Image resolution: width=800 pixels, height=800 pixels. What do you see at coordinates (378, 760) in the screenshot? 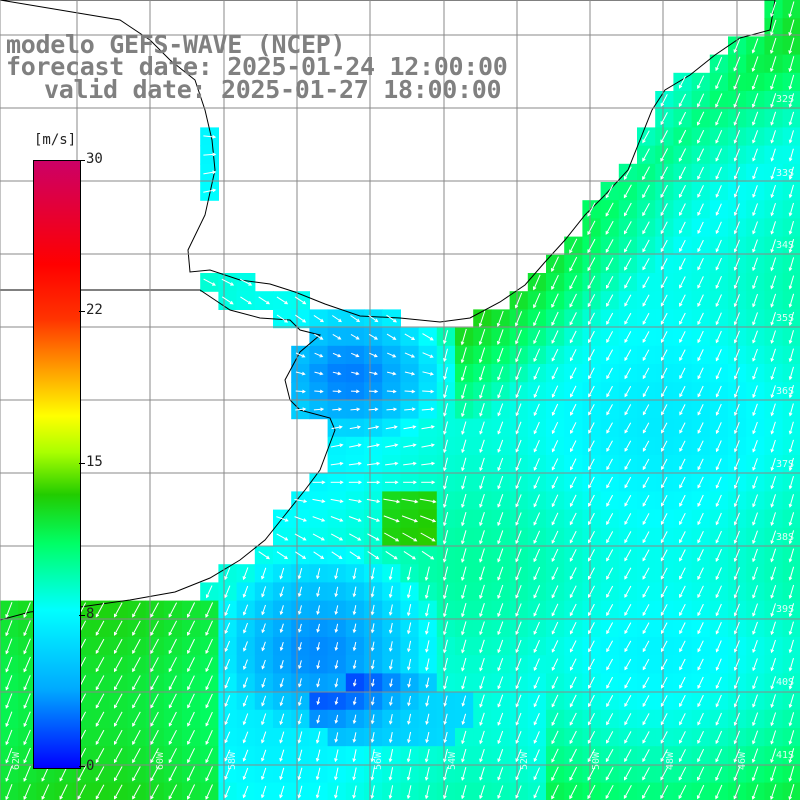
I see `lon-label: 56W` at bounding box center [378, 760].